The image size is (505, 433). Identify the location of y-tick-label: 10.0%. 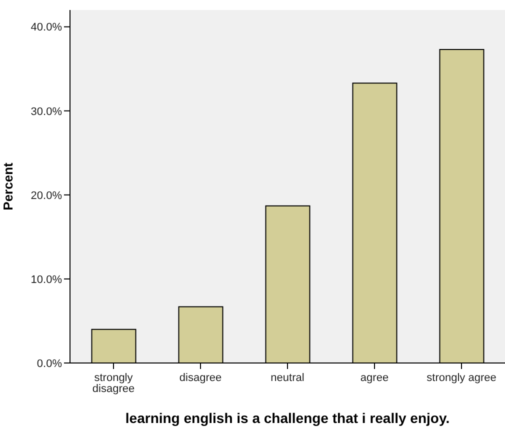
(46, 280).